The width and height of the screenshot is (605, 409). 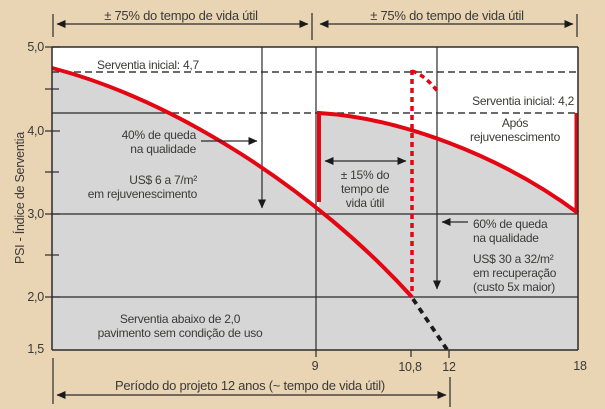 What do you see at coordinates (35, 297) in the screenshot?
I see `y-tick-label-2-0: 2,0` at bounding box center [35, 297].